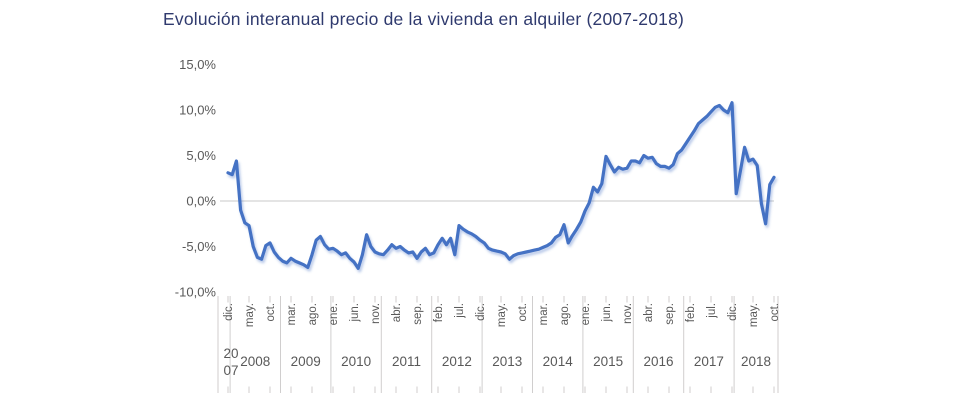 The height and width of the screenshot is (402, 980). What do you see at coordinates (558, 361) in the screenshot?
I see `year-label: 2014` at bounding box center [558, 361].